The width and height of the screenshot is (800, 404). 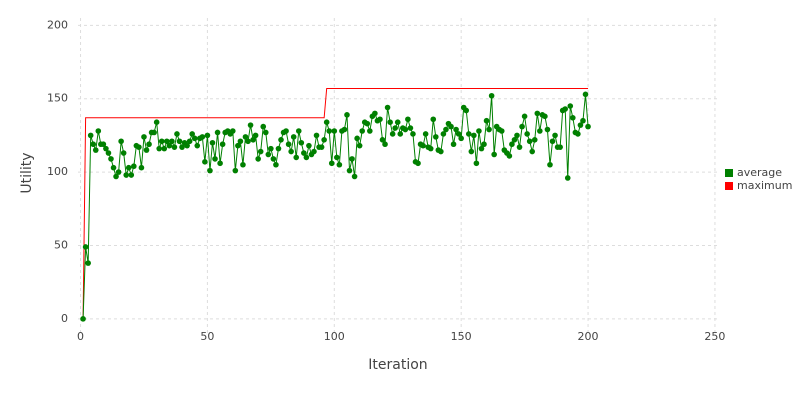 I want to click on x-tick-label: 50, so click(x=207, y=336).